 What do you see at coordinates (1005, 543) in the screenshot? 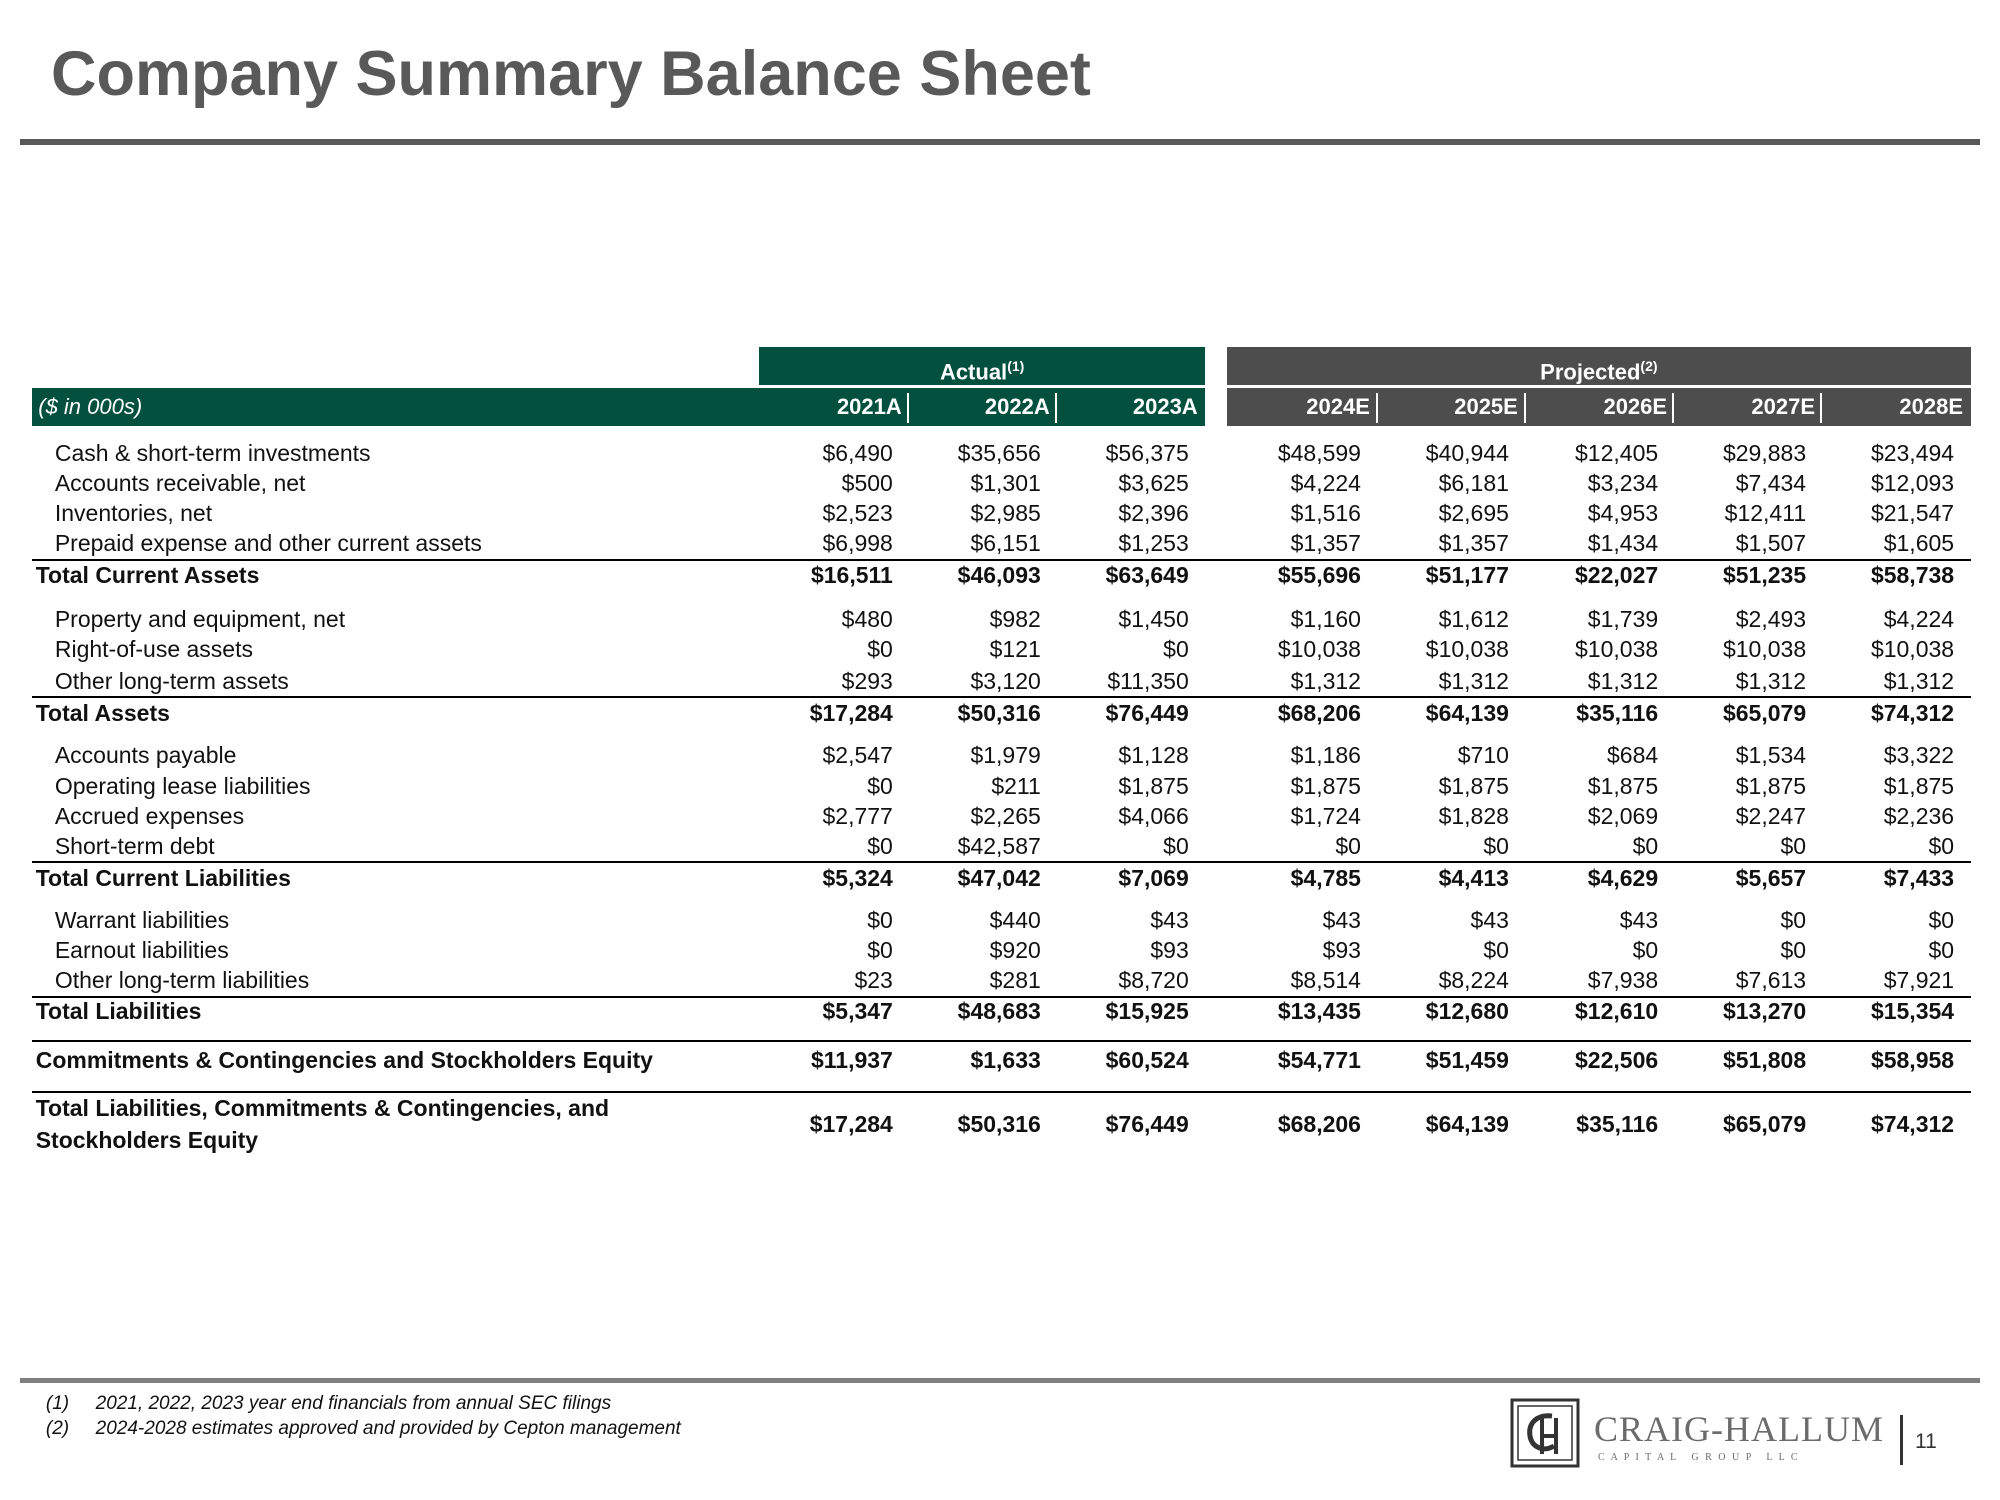
I see `cell-value: $6,151` at bounding box center [1005, 543].